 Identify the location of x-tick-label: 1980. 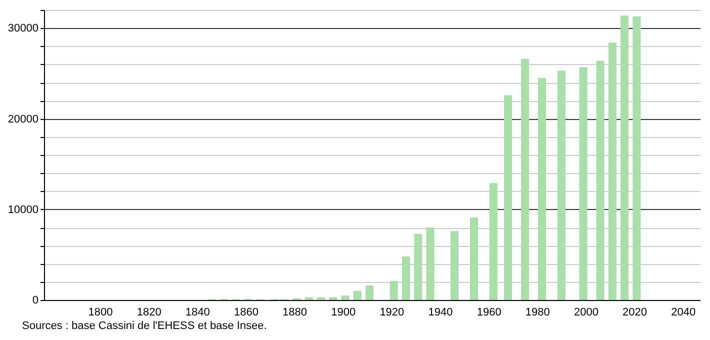
(537, 312).